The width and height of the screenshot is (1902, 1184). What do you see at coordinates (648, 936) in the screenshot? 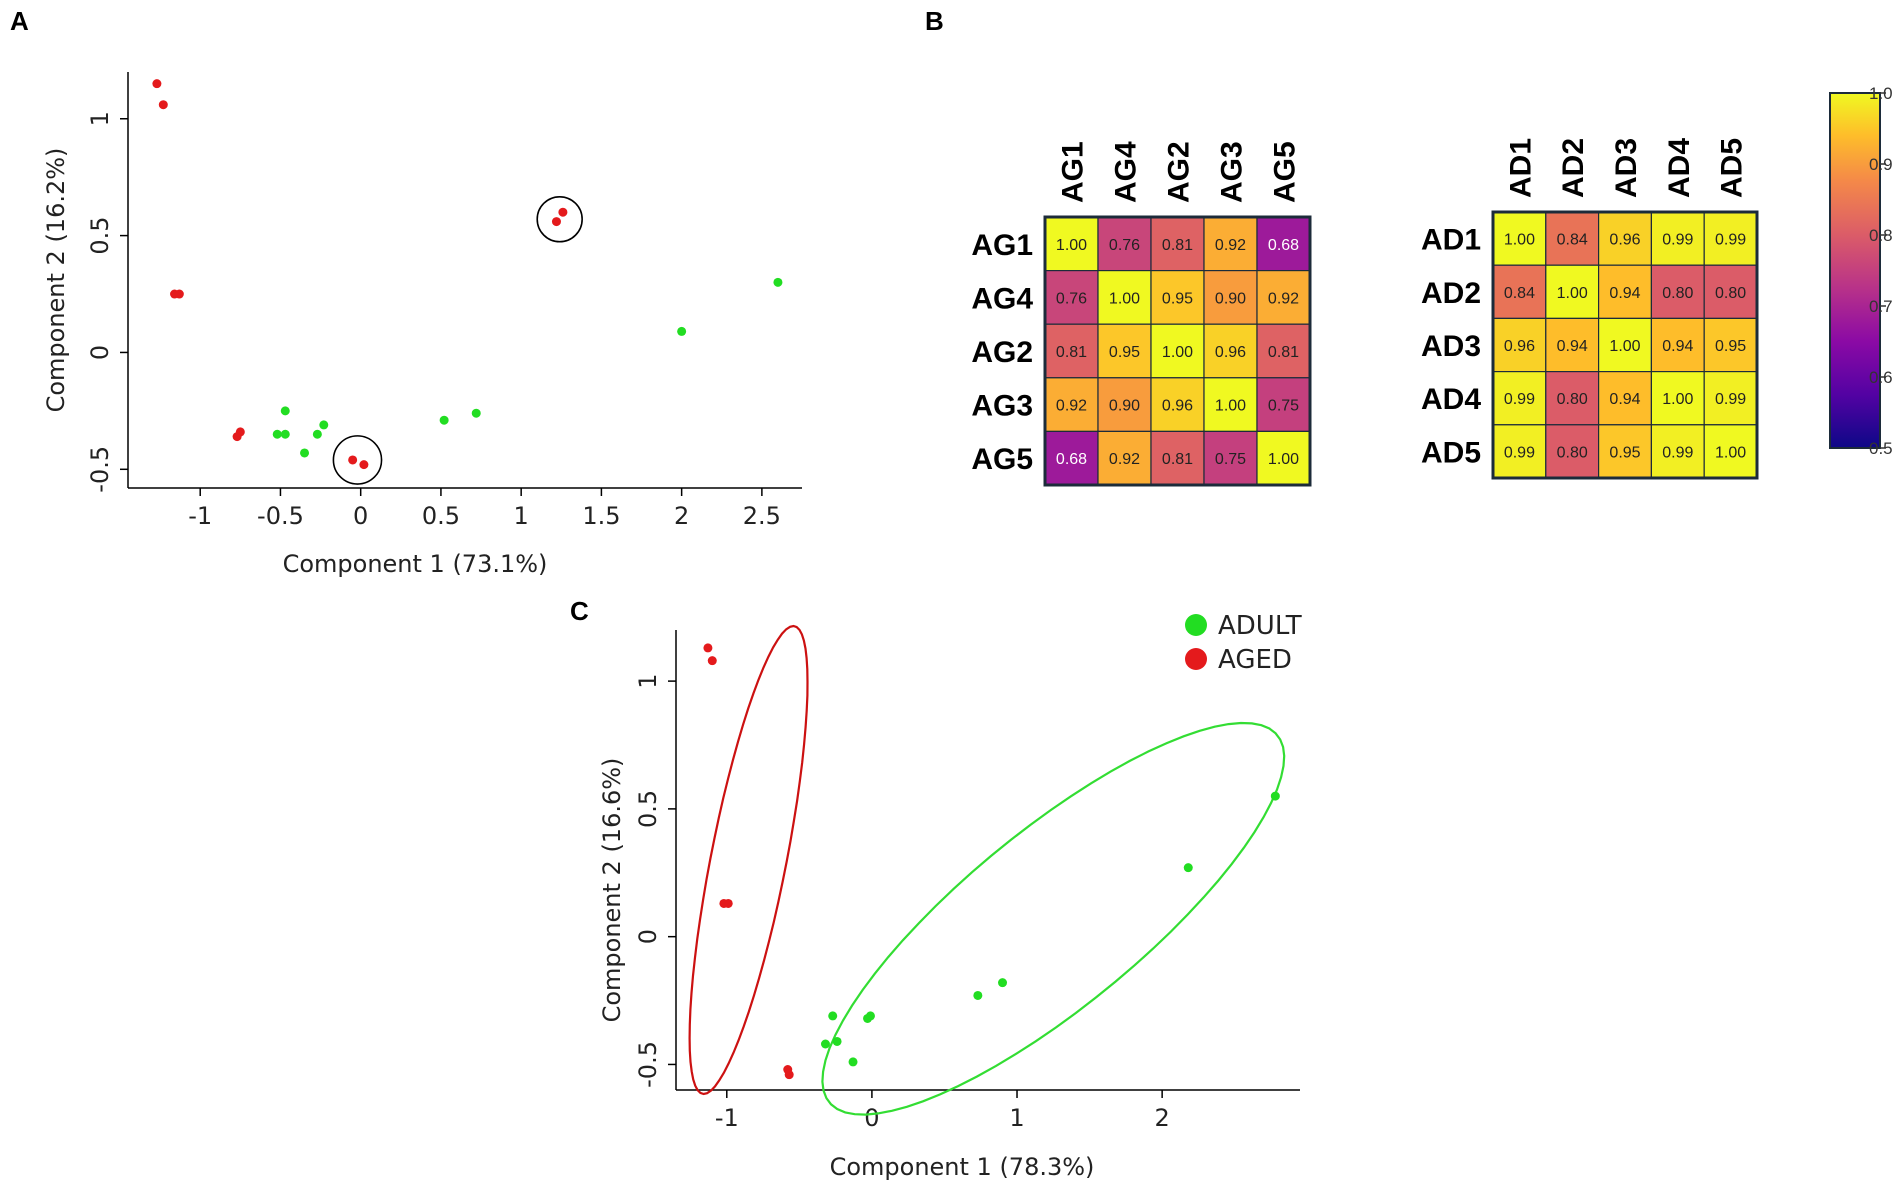
I see `panel-c-y-tick-label: 0` at bounding box center [648, 936].